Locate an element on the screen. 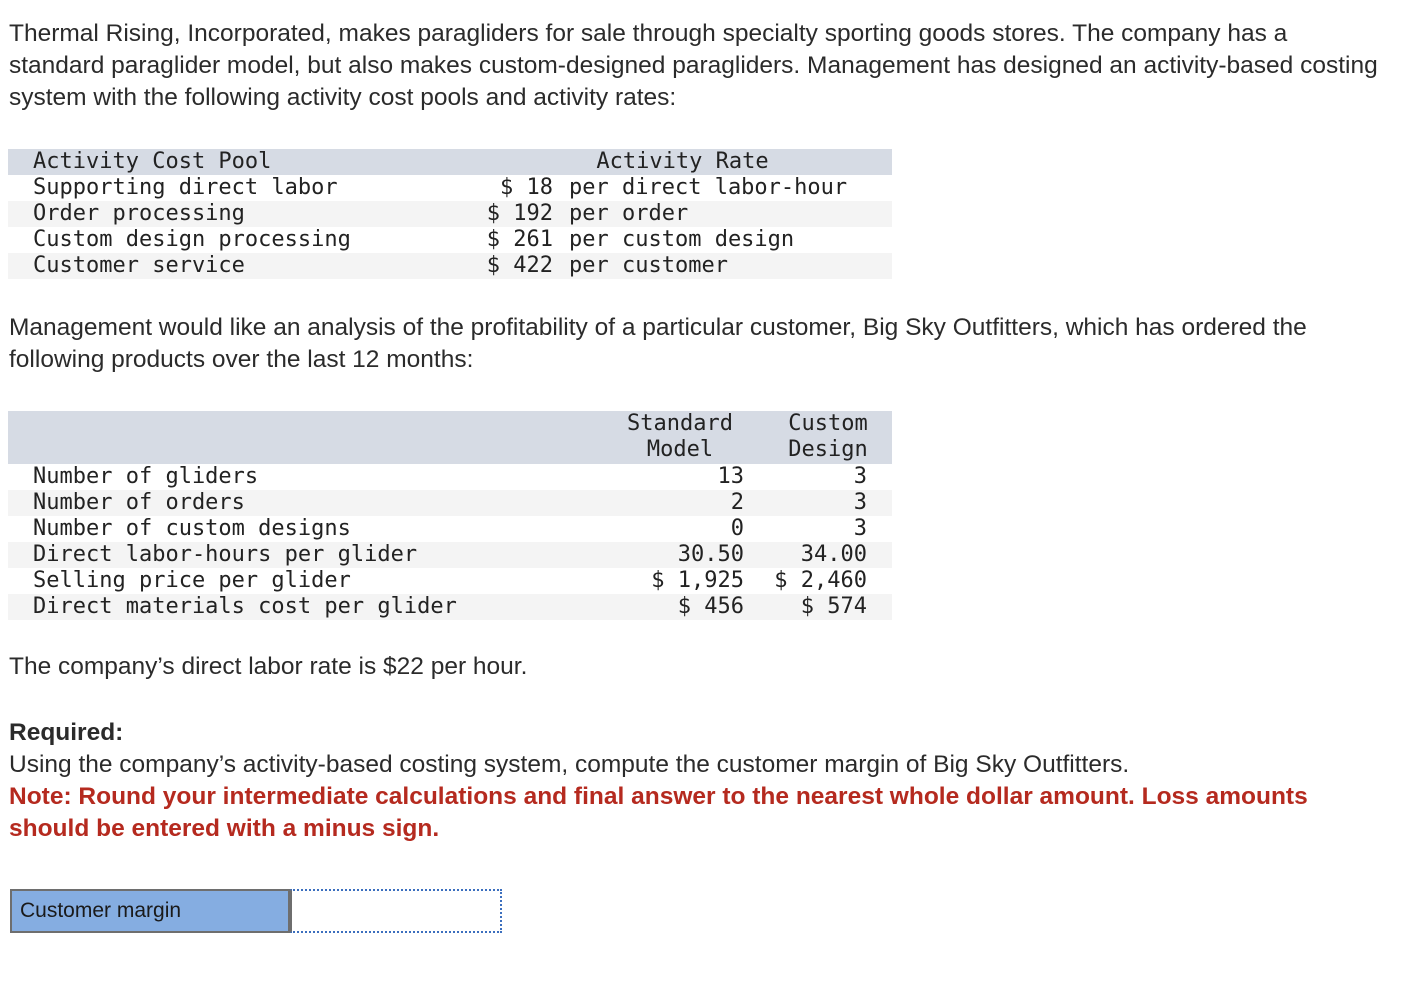 This screenshot has height=986, width=1406. standard-value: 30.50 is located at coordinates (671, 555).